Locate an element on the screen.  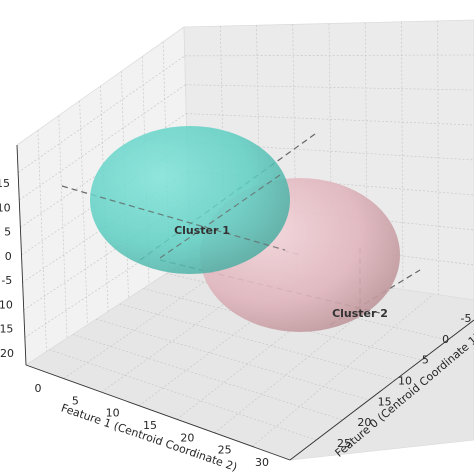
y-tick-labels: 25 20 15 10 50 -5 is located at coordinates (404, 381).